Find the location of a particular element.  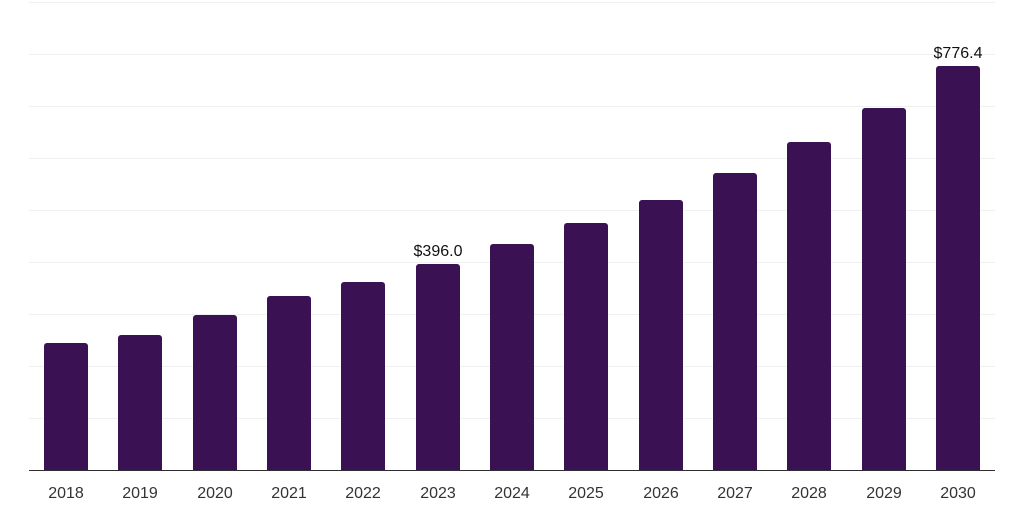

x-tick-label: 2023 is located at coordinates (438, 493).